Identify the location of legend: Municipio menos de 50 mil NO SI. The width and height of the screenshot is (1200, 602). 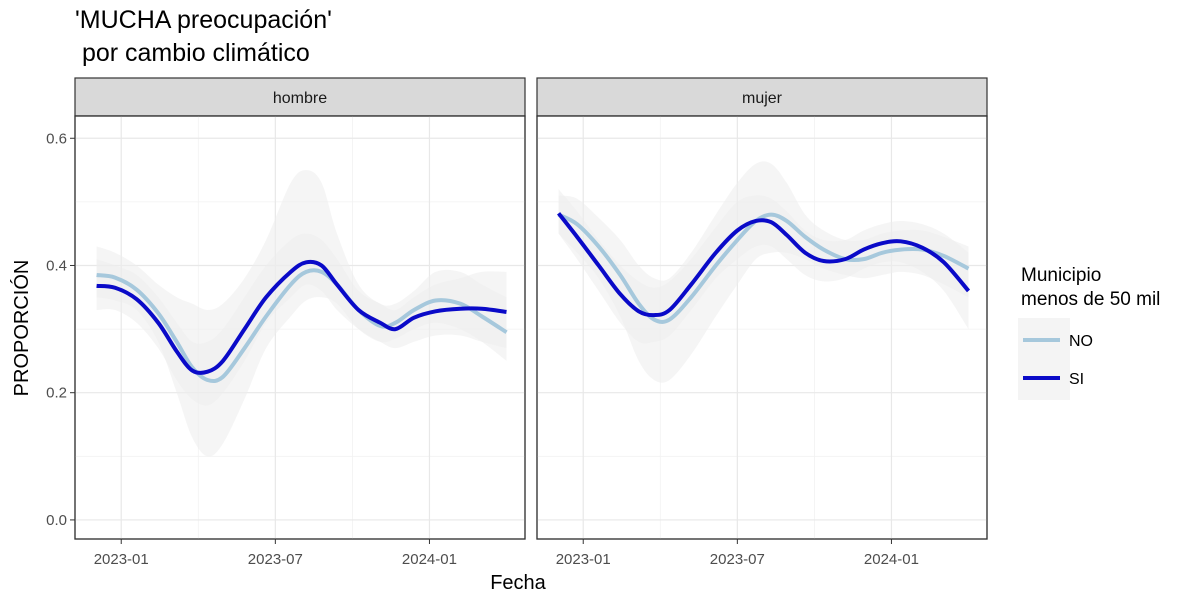
(1089, 332).